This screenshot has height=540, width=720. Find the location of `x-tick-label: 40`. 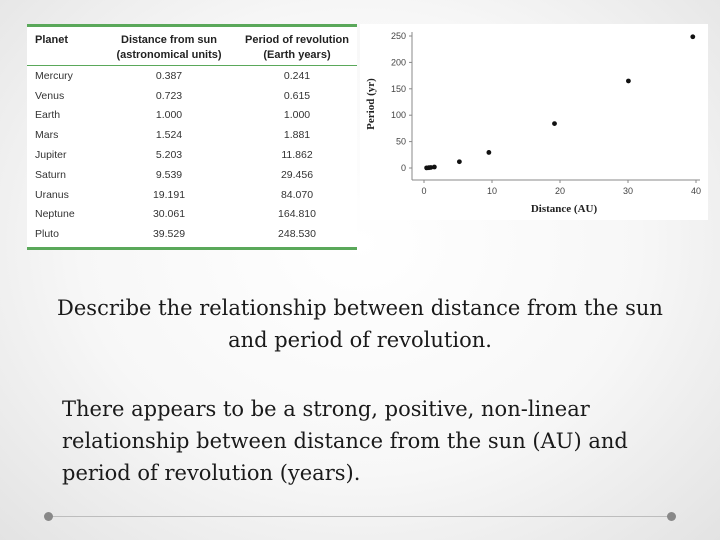

x-tick-label: 40 is located at coordinates (696, 191).